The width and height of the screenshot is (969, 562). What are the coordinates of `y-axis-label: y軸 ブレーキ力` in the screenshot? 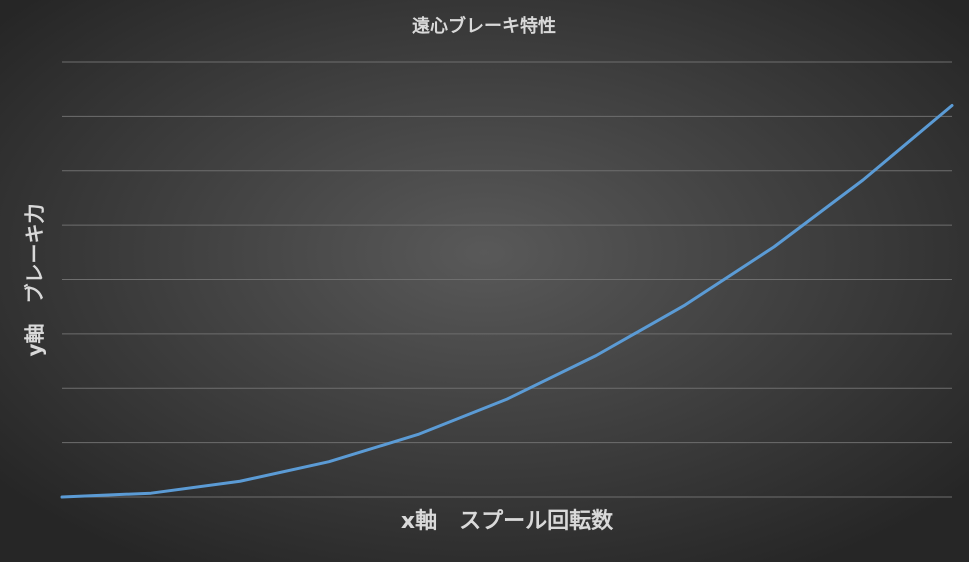 It's located at (35, 279).